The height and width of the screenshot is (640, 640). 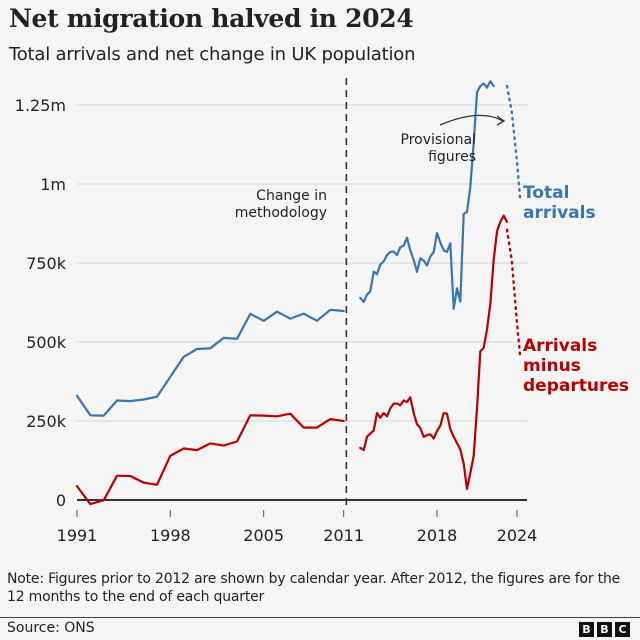 I want to click on methodology-label: Change in, so click(x=291, y=196).